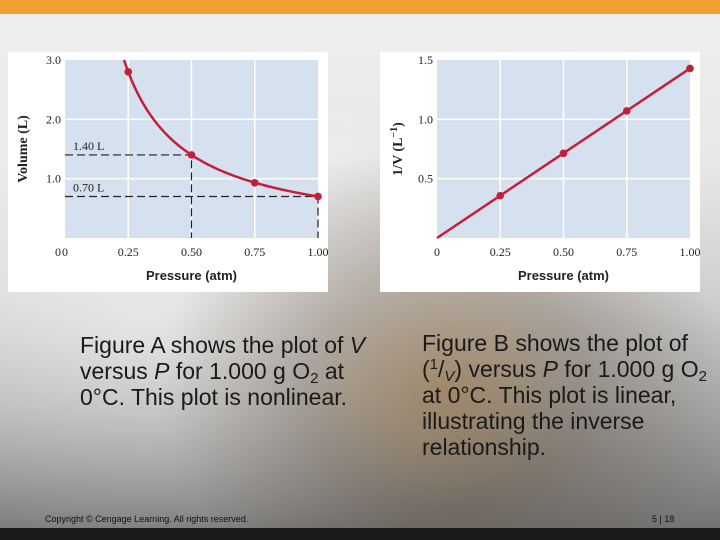 The width and height of the screenshot is (720, 540). What do you see at coordinates (663, 519) in the screenshot?
I see `page-number: 5 | 18` at bounding box center [663, 519].